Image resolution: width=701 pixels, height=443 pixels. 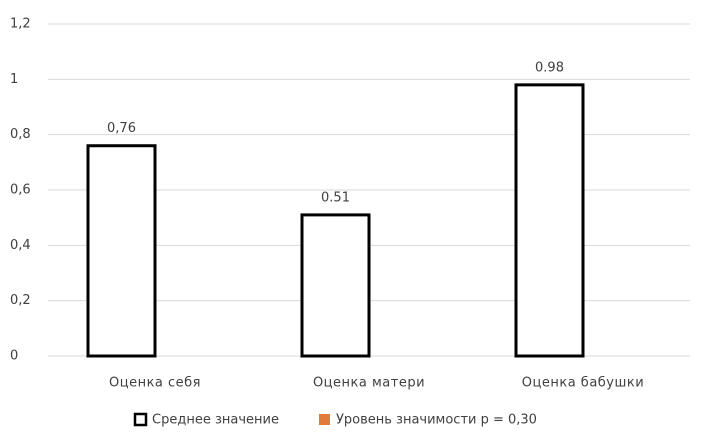 I want to click on y-tick-label: 0, so click(x=14, y=356).